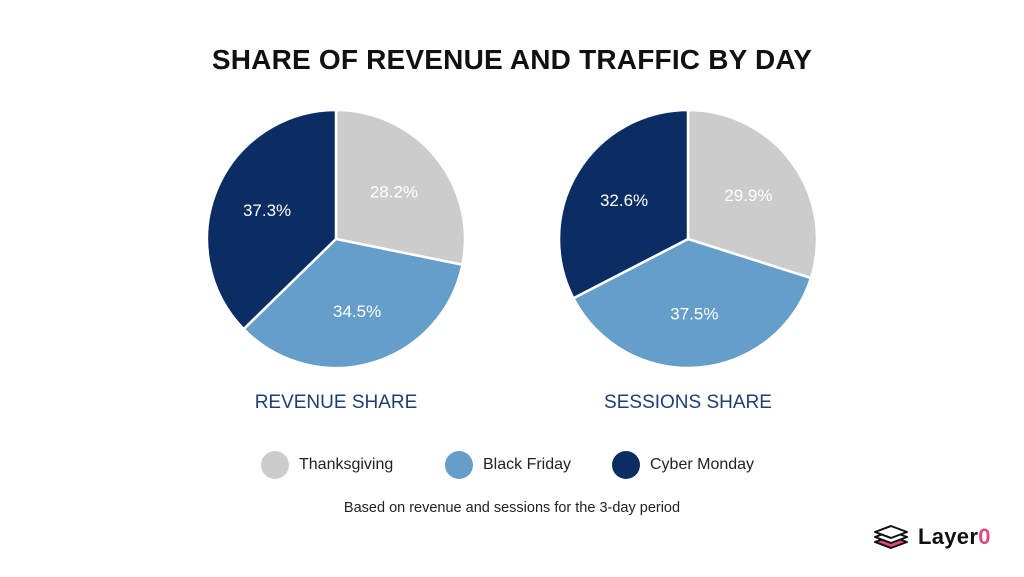  What do you see at coordinates (748, 195) in the screenshot?
I see `data-label-thanksgiving: 29.9%` at bounding box center [748, 195].